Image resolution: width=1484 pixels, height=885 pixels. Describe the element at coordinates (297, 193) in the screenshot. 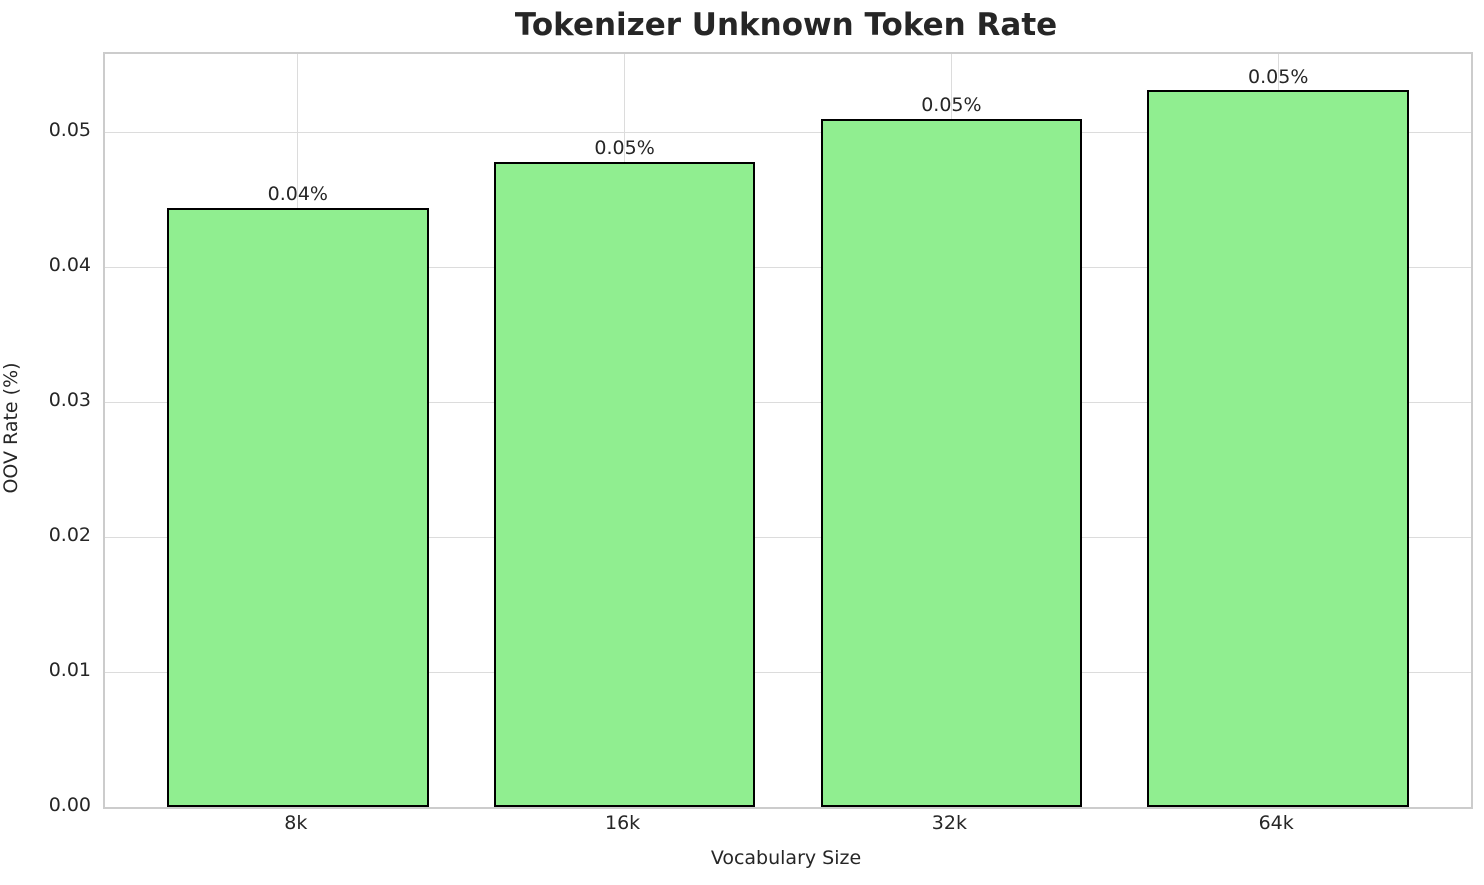

I see `bar-value-label: 0.04%` at that location.